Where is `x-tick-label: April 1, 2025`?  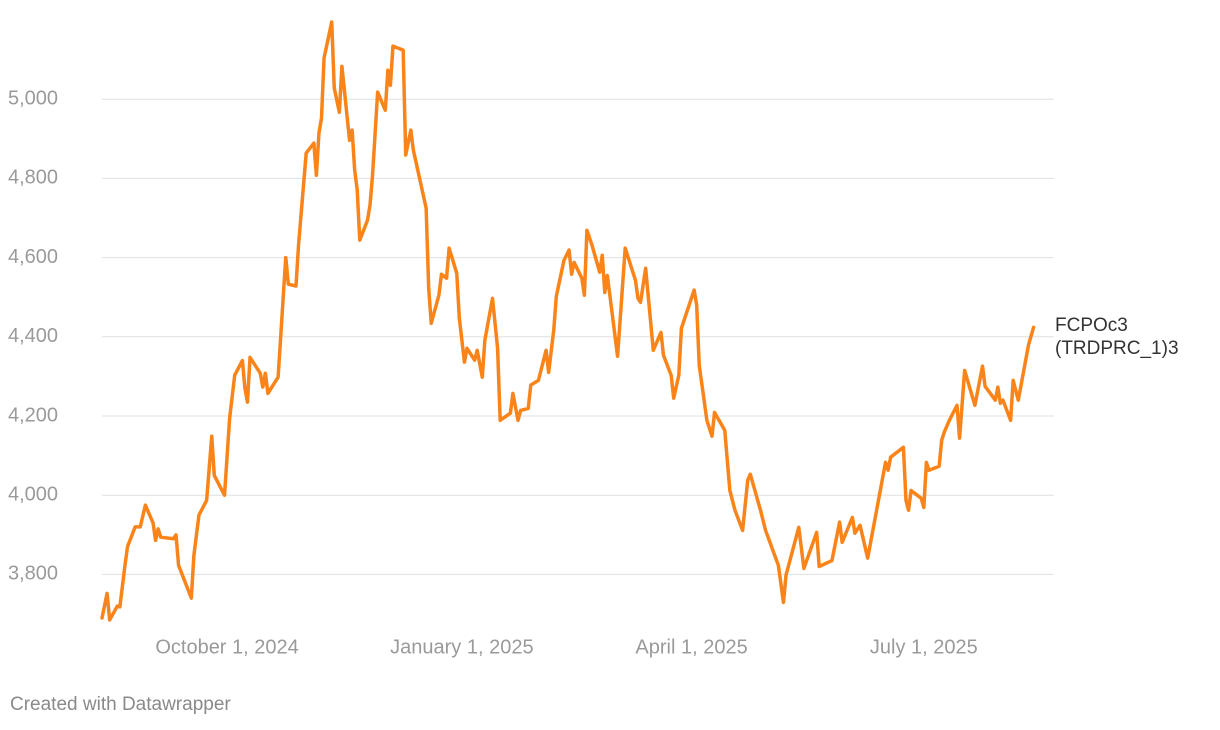
x-tick-label: April 1, 2025 is located at coordinates (691, 647).